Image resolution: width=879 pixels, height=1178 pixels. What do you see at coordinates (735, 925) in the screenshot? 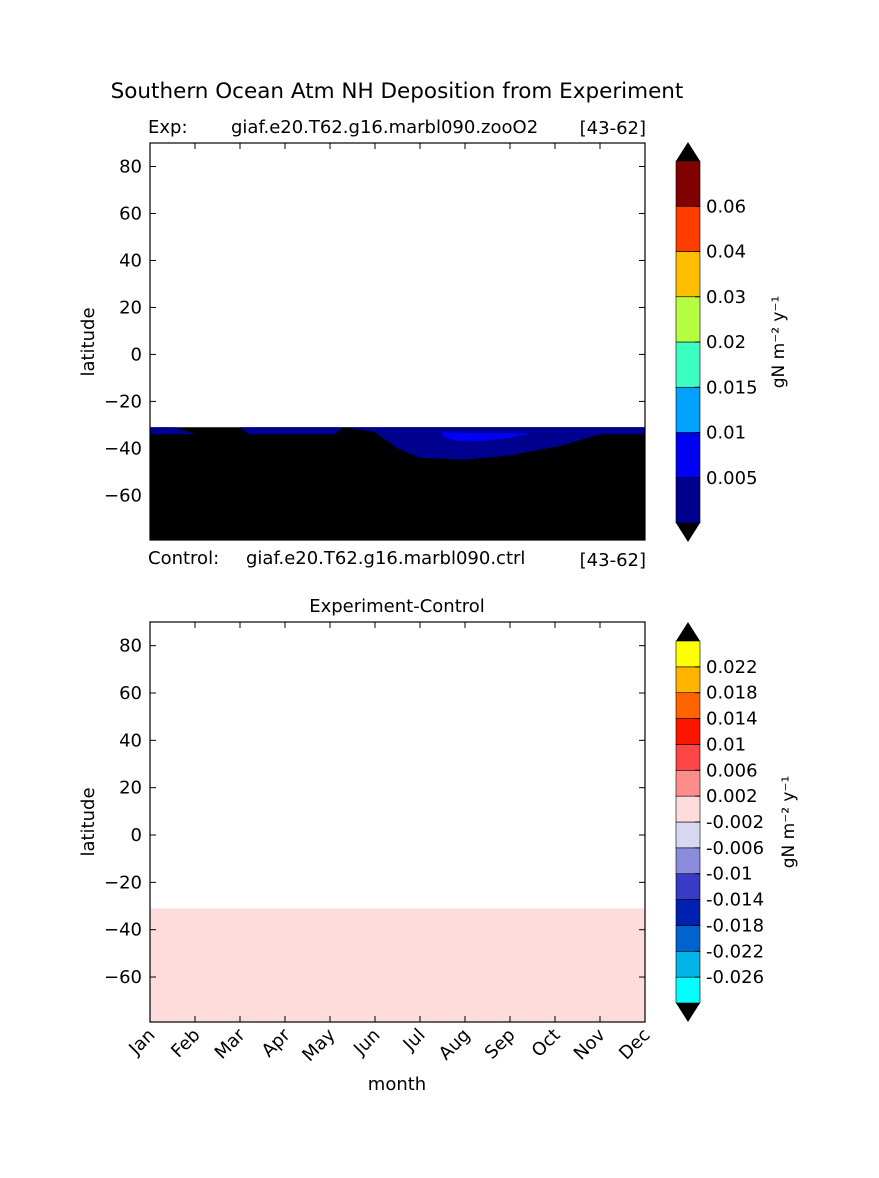
I see `colorbar-tick-label: -0.018` at bounding box center [735, 925].